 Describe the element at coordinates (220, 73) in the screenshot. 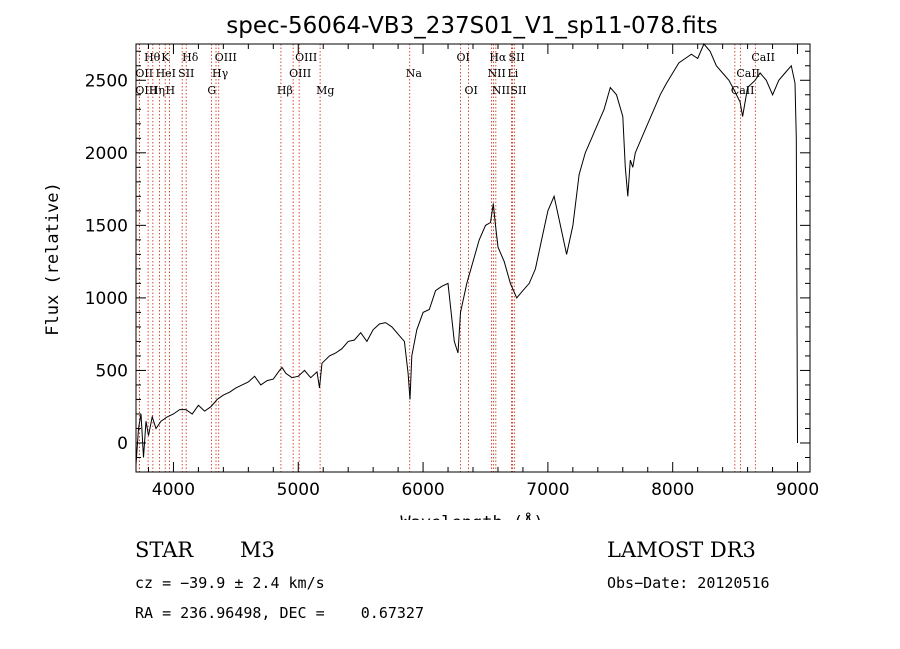

I see `line-marker-label: Hγ` at that location.